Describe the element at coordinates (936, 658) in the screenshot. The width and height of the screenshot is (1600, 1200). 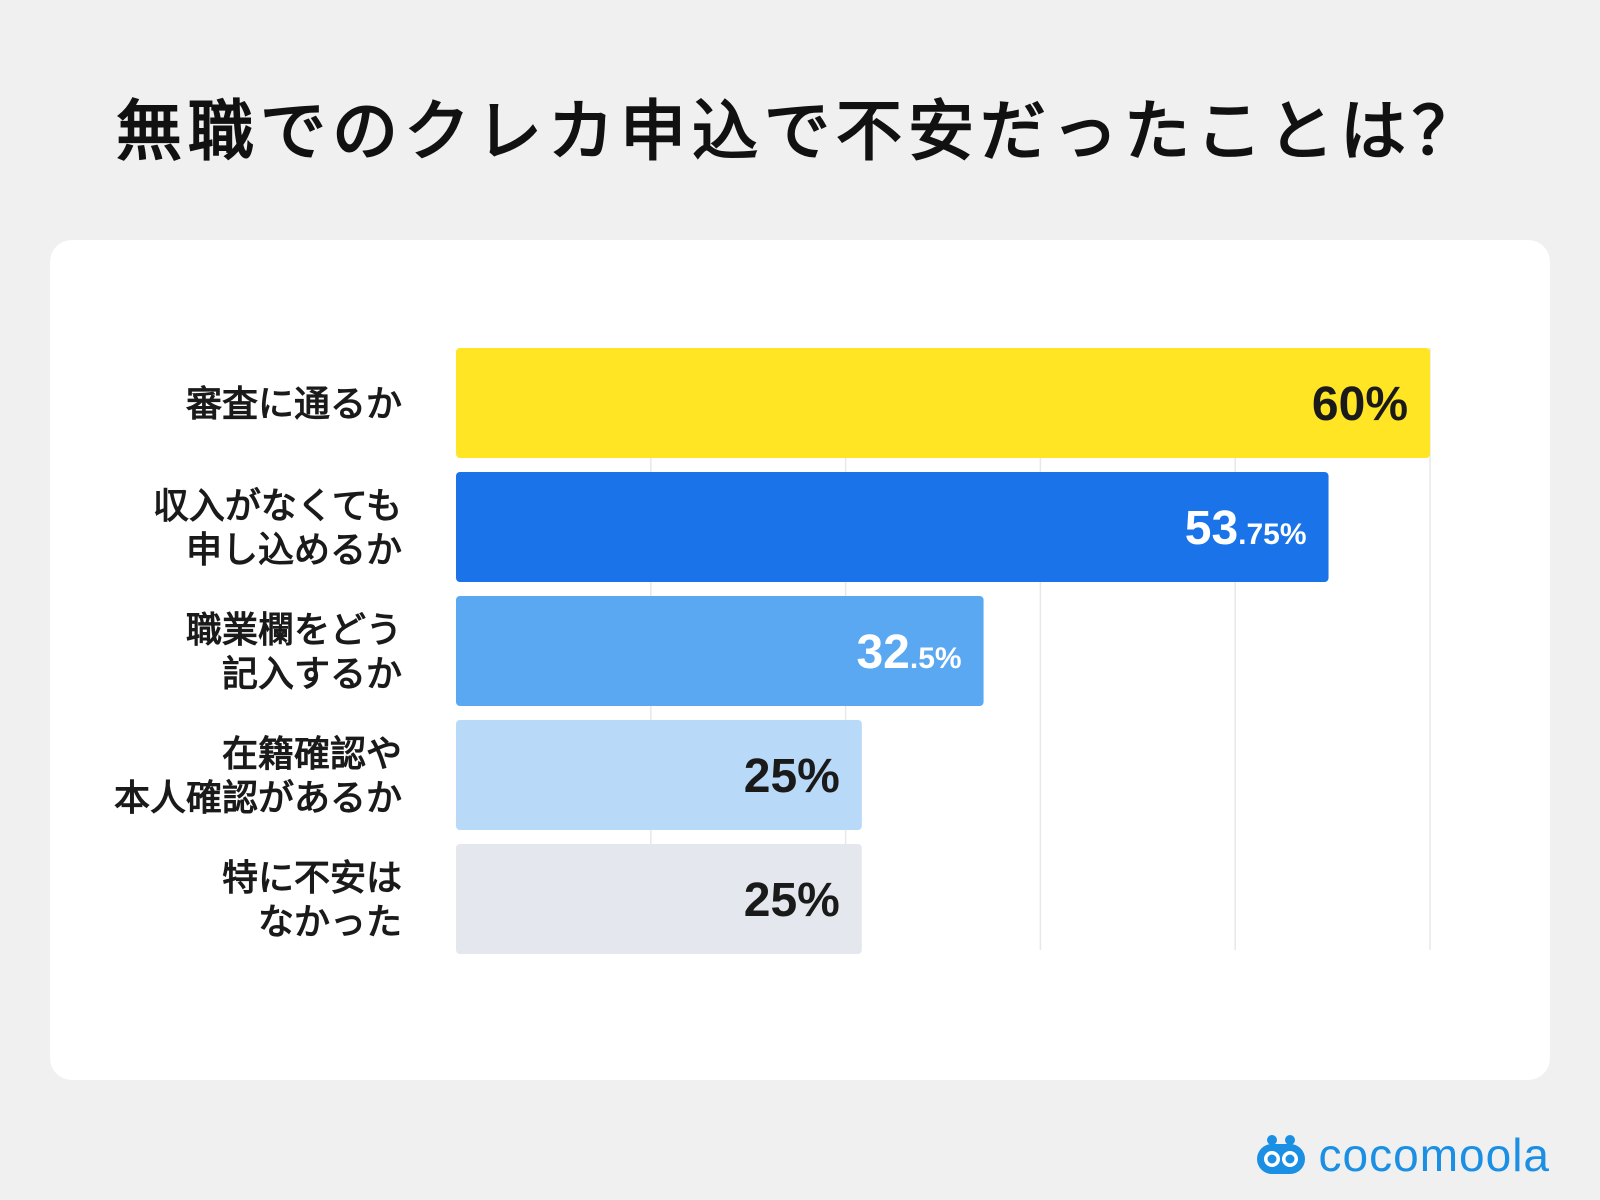
I see `value-label-suffix: .5%` at that location.